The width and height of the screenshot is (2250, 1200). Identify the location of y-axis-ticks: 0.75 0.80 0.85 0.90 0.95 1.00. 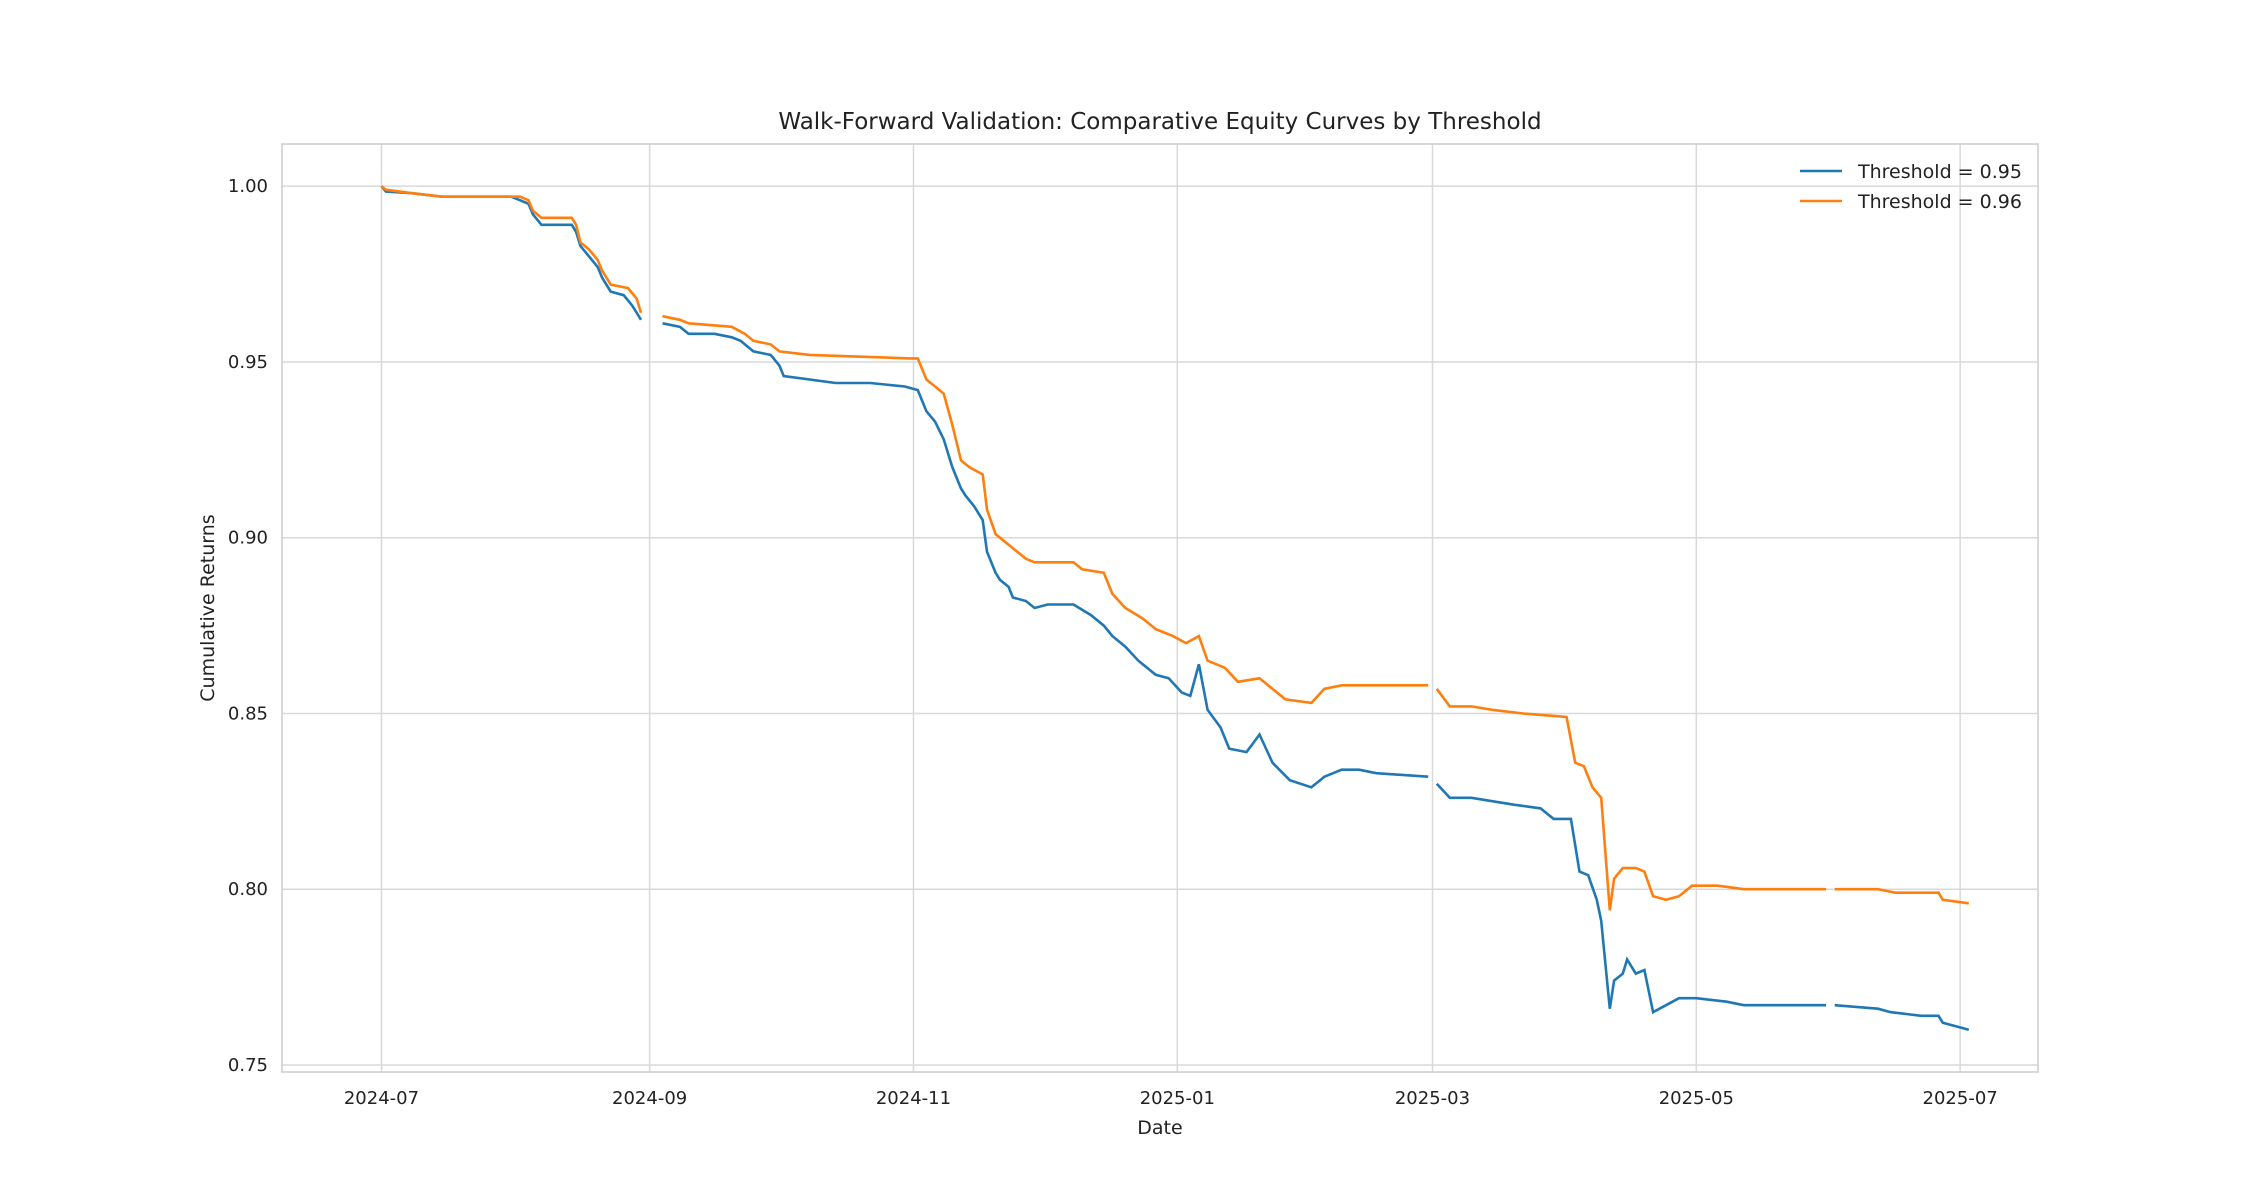
(248, 626).